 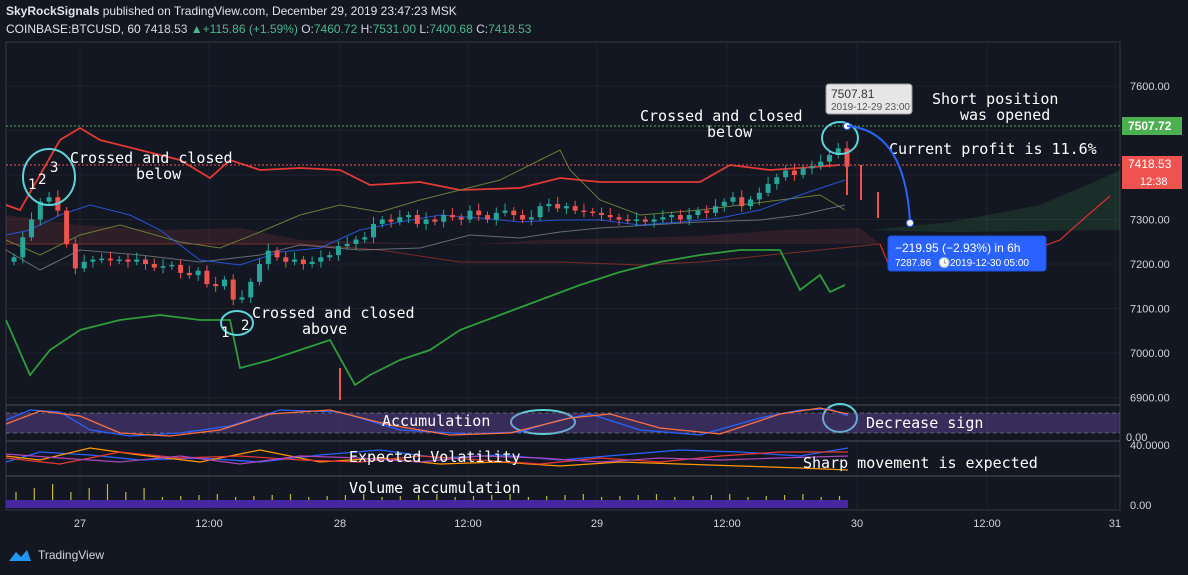 What do you see at coordinates (32, 185) in the screenshot?
I see `marker-1-left: 1` at bounding box center [32, 185].